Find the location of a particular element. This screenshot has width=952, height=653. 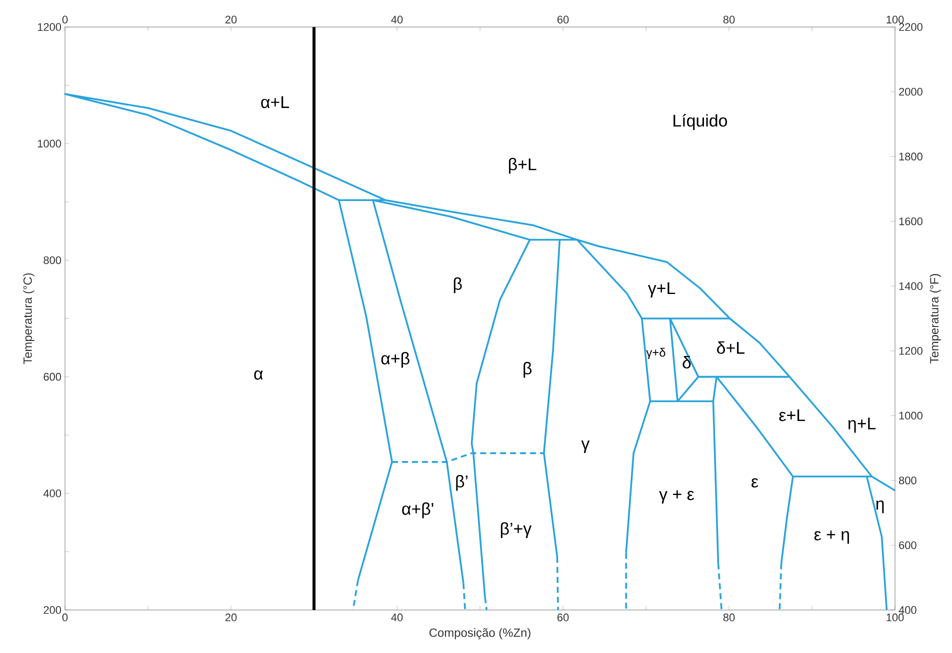

x-tick-label: 100 is located at coordinates (895, 20).